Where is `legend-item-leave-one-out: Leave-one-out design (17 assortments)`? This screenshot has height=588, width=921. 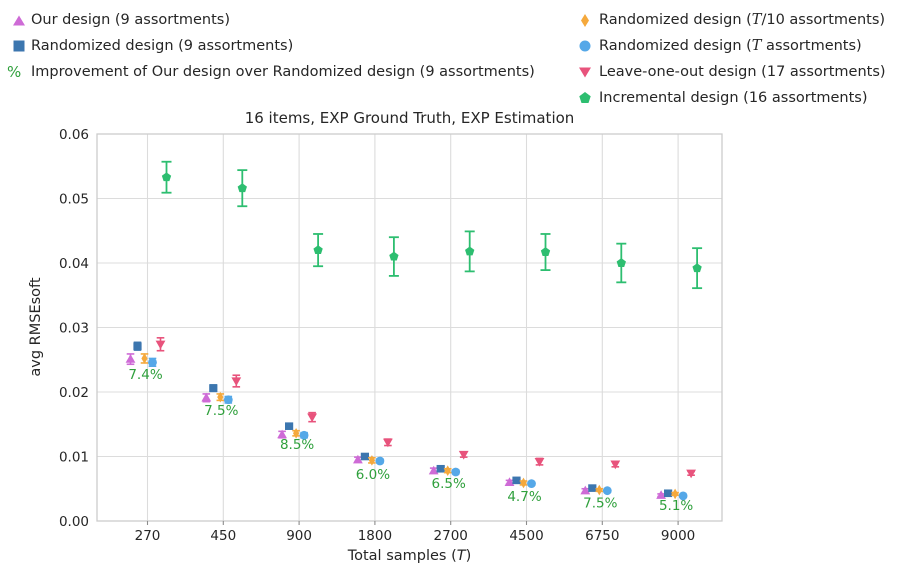
legend-item-leave-one-out: Leave-one-out design (17 assortments) is located at coordinates (731, 72).